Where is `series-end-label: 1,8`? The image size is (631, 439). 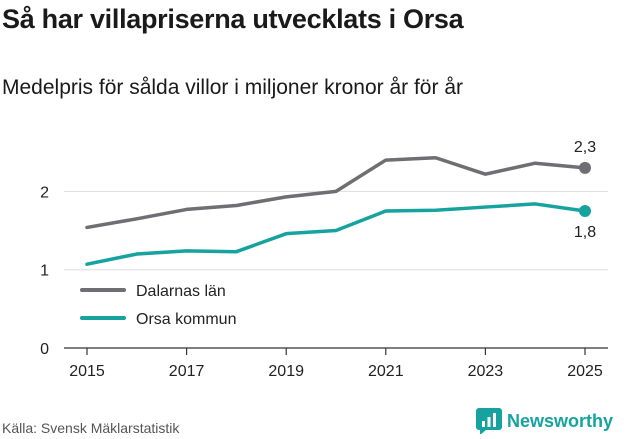
series-end-label: 1,8 is located at coordinates (585, 232).